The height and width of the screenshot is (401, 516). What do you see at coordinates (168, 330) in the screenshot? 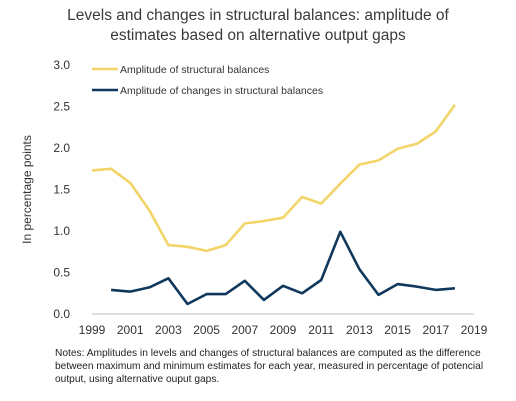
I see `x-tick-label: 2003` at bounding box center [168, 330].